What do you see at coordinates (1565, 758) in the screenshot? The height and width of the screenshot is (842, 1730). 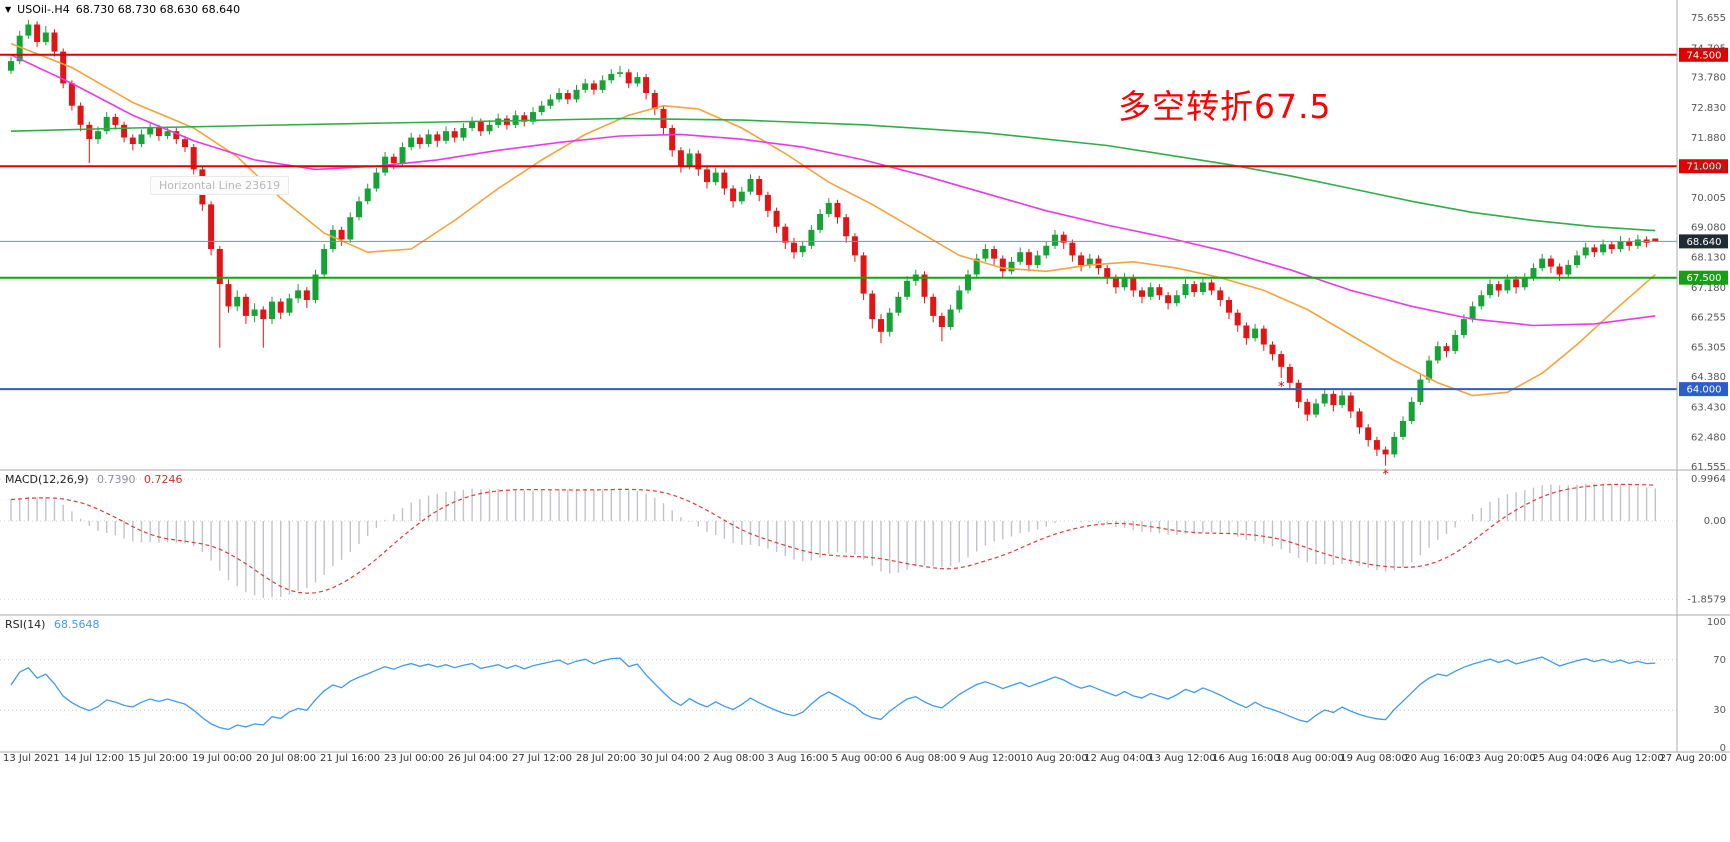 I see `svg-text: 25 Aug 04:00` at bounding box center [1565, 758].